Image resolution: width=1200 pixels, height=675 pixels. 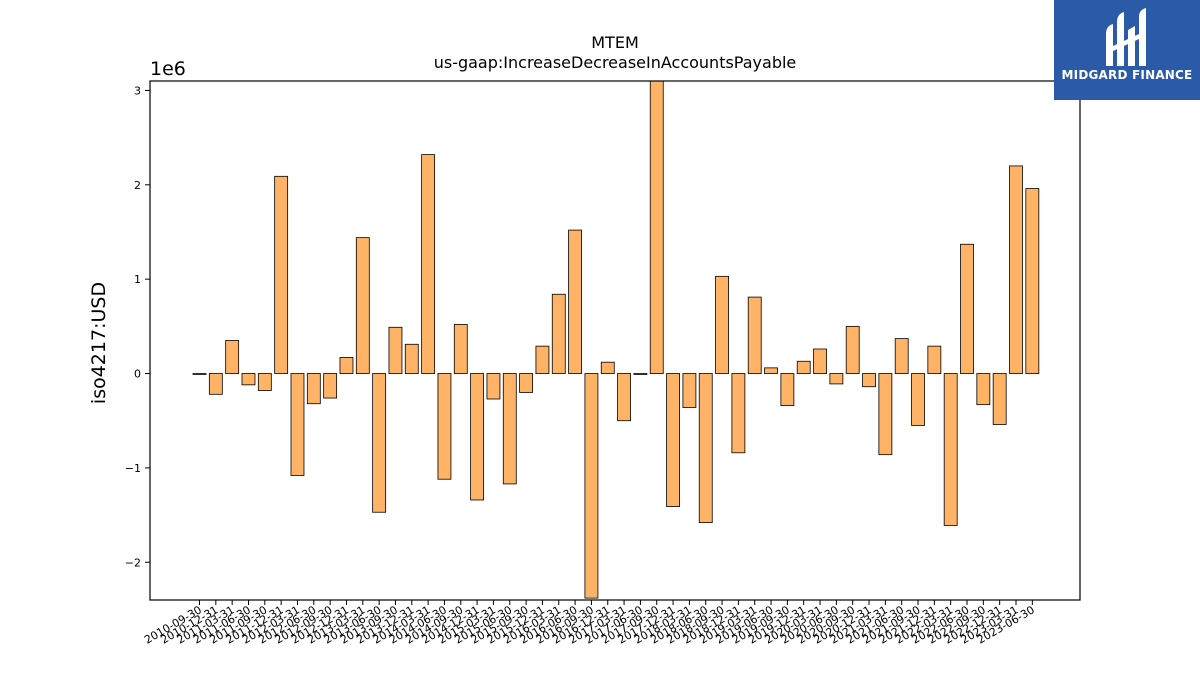 I want to click on y-tick-label: −2, so click(x=133, y=562).